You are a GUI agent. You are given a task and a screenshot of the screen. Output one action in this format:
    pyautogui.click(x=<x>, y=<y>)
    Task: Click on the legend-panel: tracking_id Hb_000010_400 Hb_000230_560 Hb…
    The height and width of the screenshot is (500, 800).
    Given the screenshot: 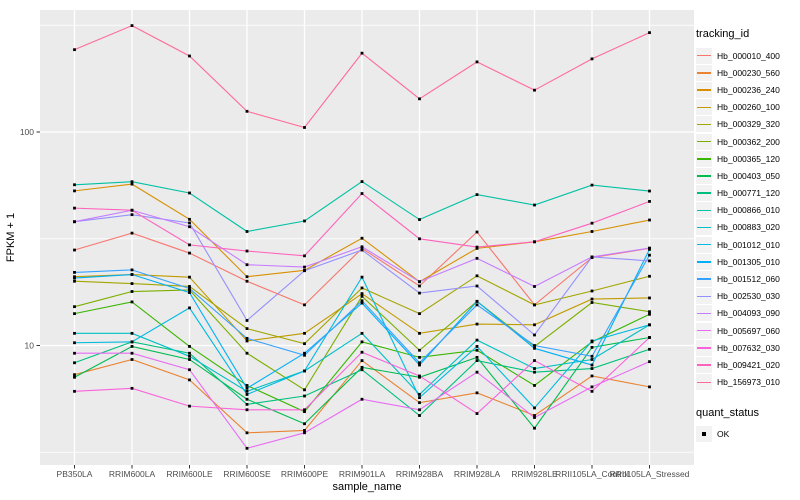 What is the action you would take?
    pyautogui.click(x=747, y=235)
    